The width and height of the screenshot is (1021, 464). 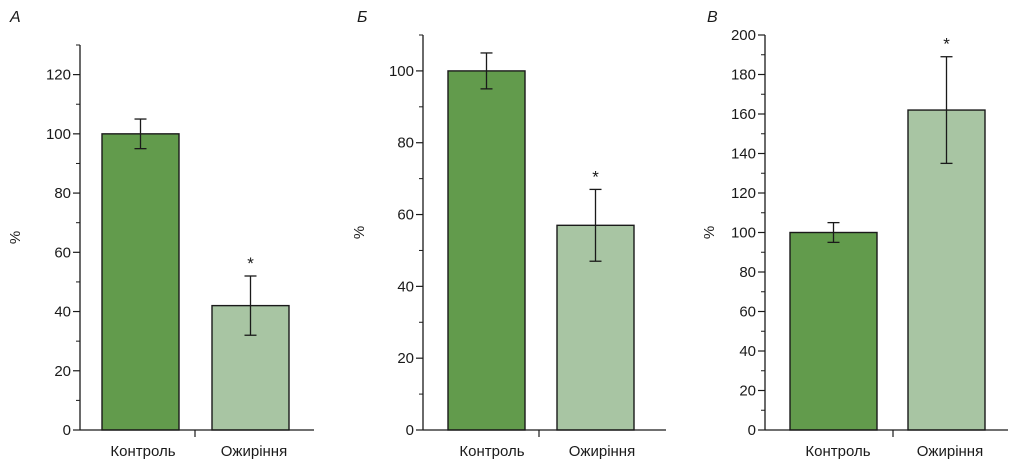 What do you see at coordinates (743, 154) in the screenshot?
I see `y-tick-label: 140` at bounding box center [743, 154].